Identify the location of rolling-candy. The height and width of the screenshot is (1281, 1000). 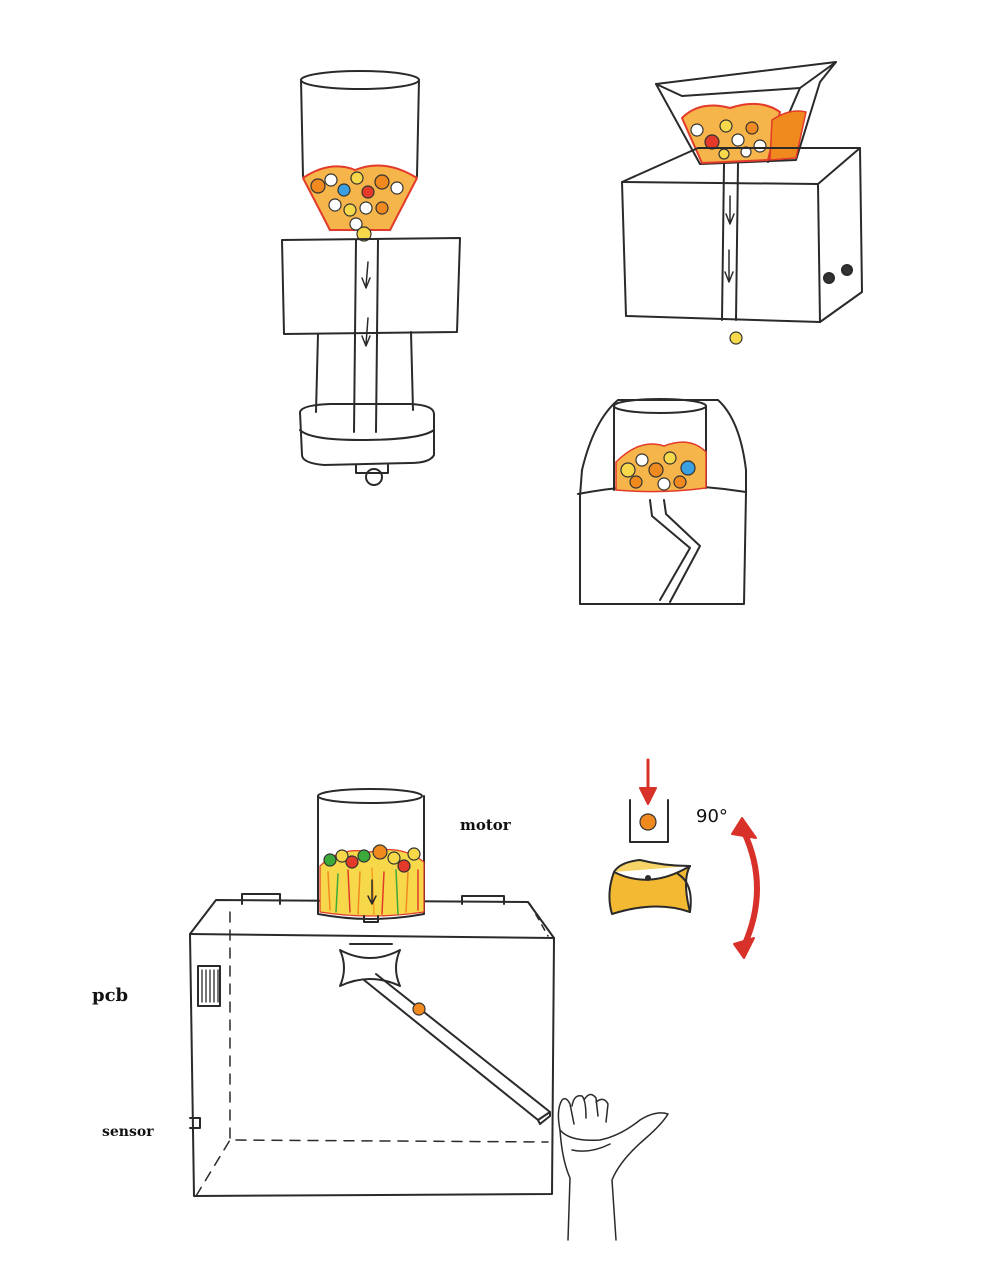
(419, 1009).